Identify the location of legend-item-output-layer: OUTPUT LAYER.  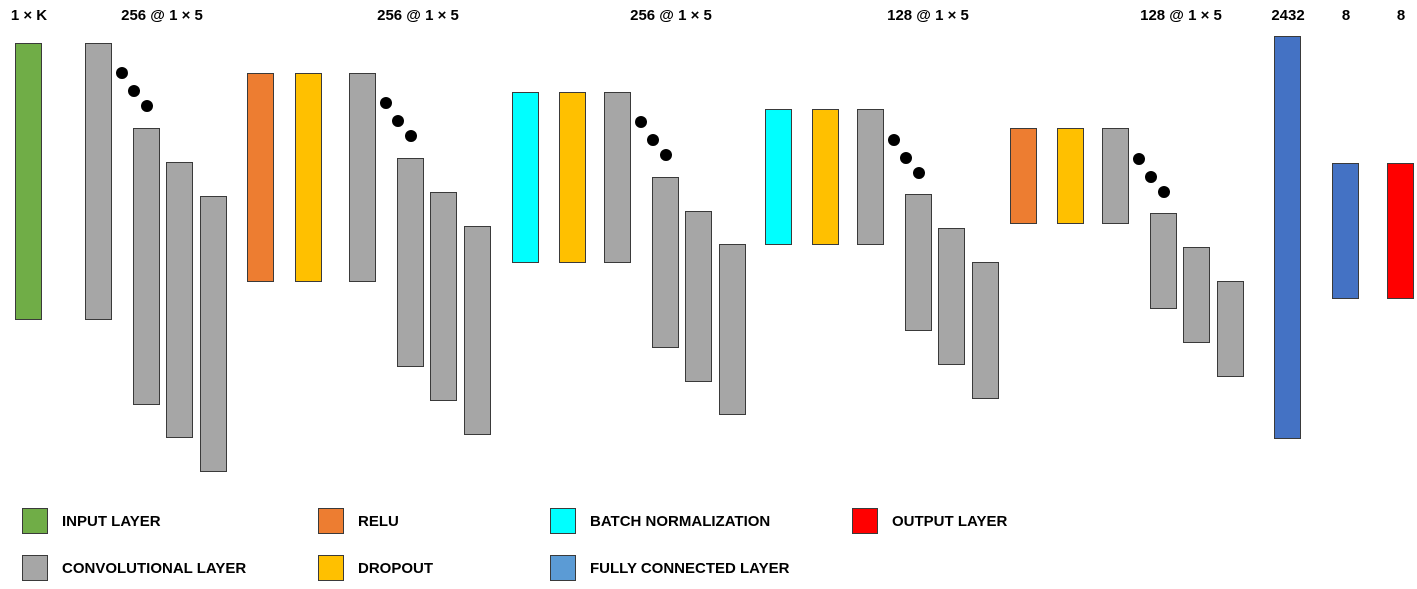
(929, 521).